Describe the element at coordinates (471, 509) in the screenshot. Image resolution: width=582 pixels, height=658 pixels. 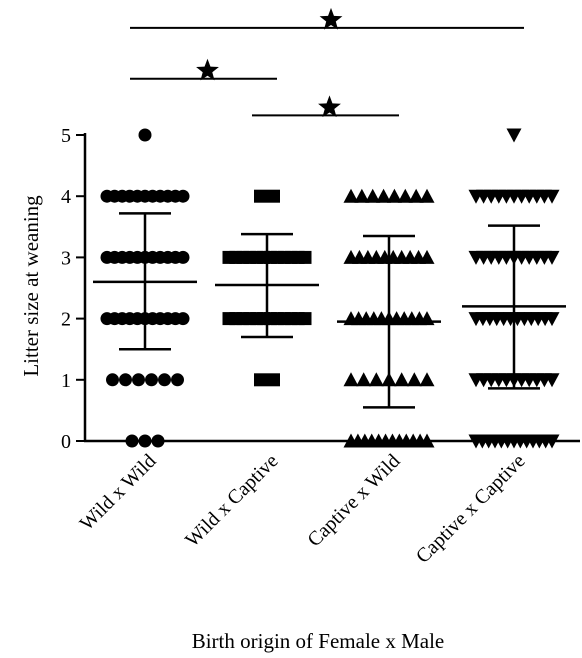
I see `x-tick-label: Captive x Captive` at that location.